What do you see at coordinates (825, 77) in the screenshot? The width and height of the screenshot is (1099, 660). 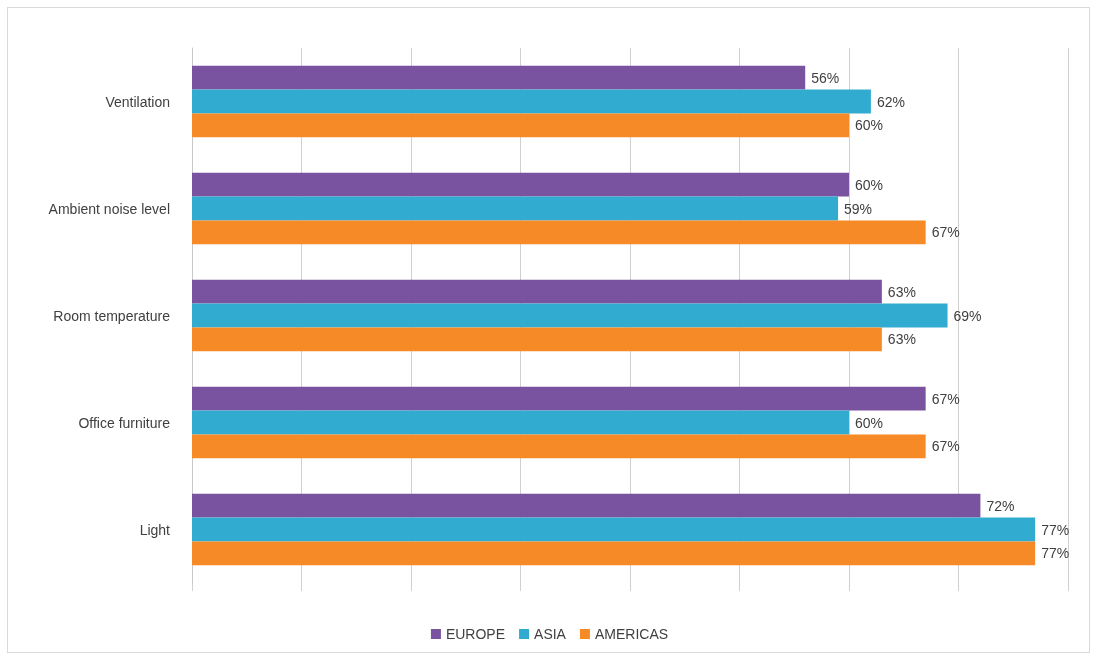 I see `data-label: 56%` at bounding box center [825, 77].